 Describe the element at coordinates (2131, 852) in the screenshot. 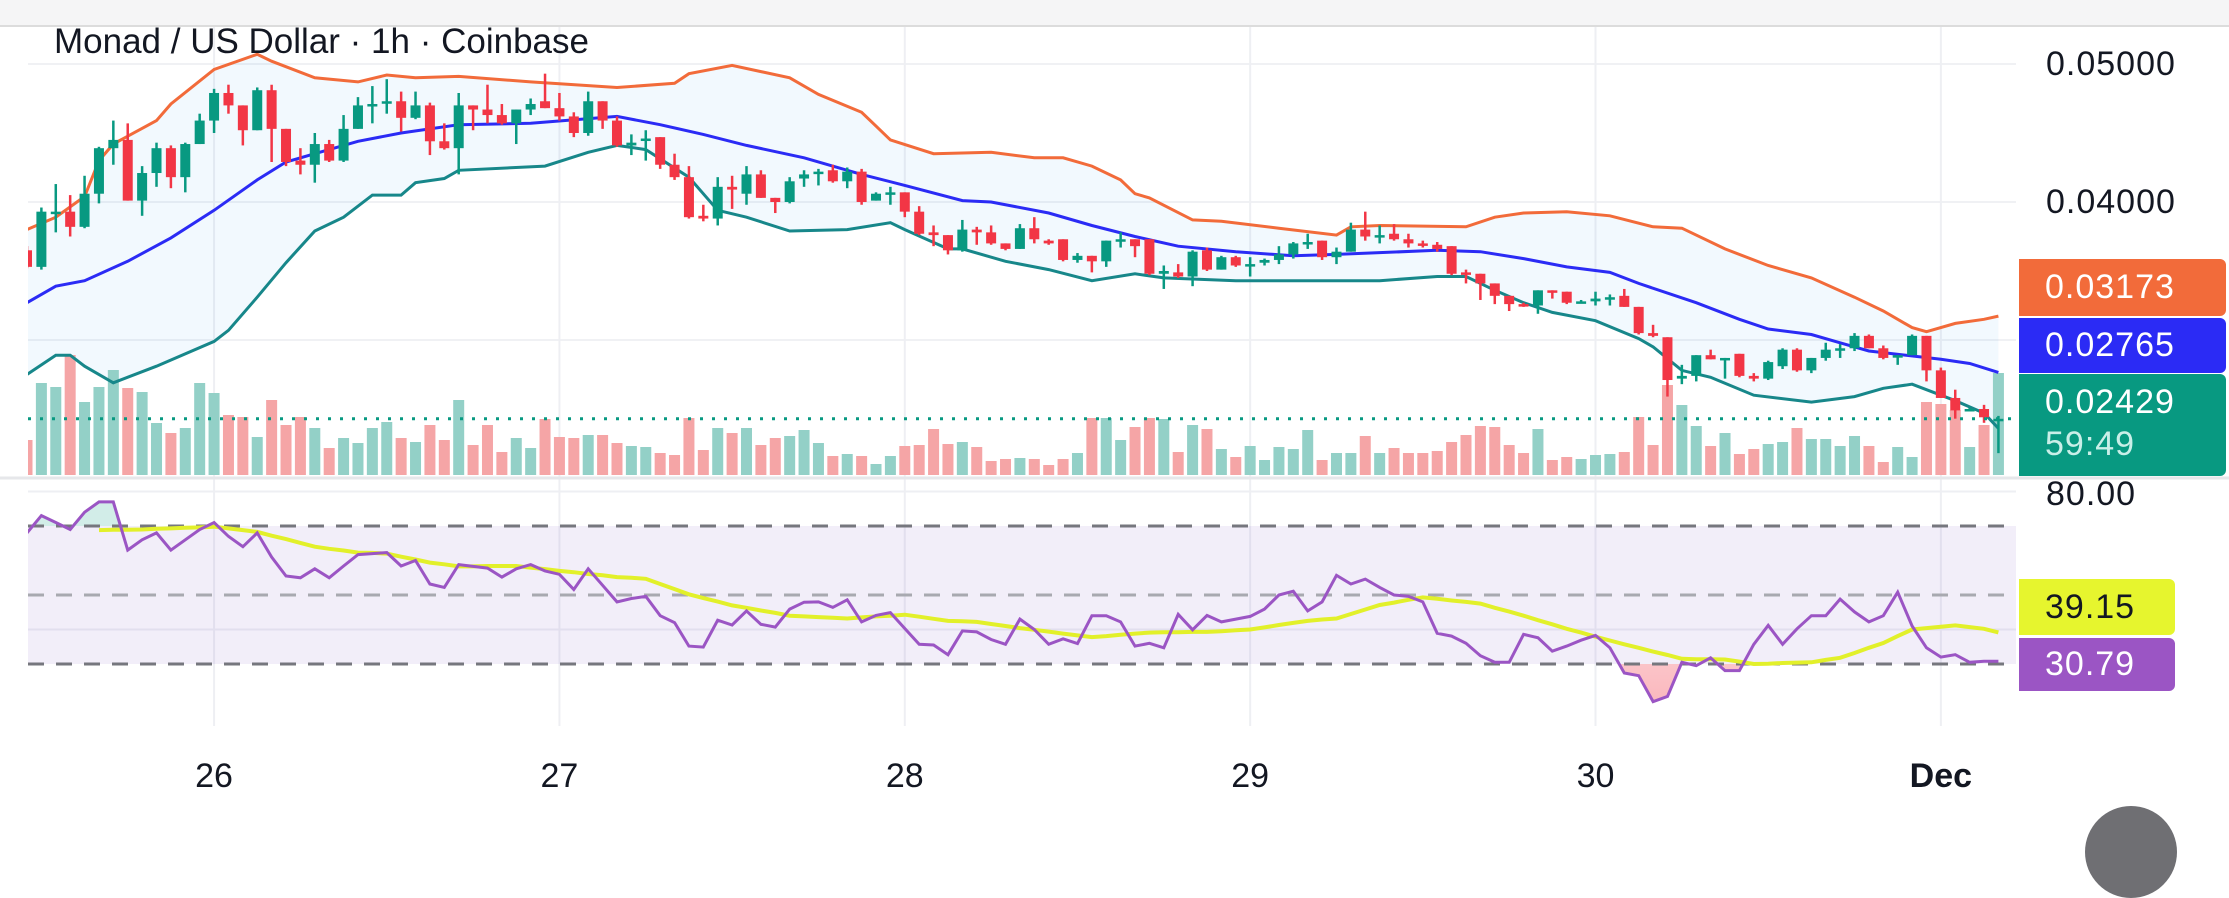

I see `floating-action-button` at that location.